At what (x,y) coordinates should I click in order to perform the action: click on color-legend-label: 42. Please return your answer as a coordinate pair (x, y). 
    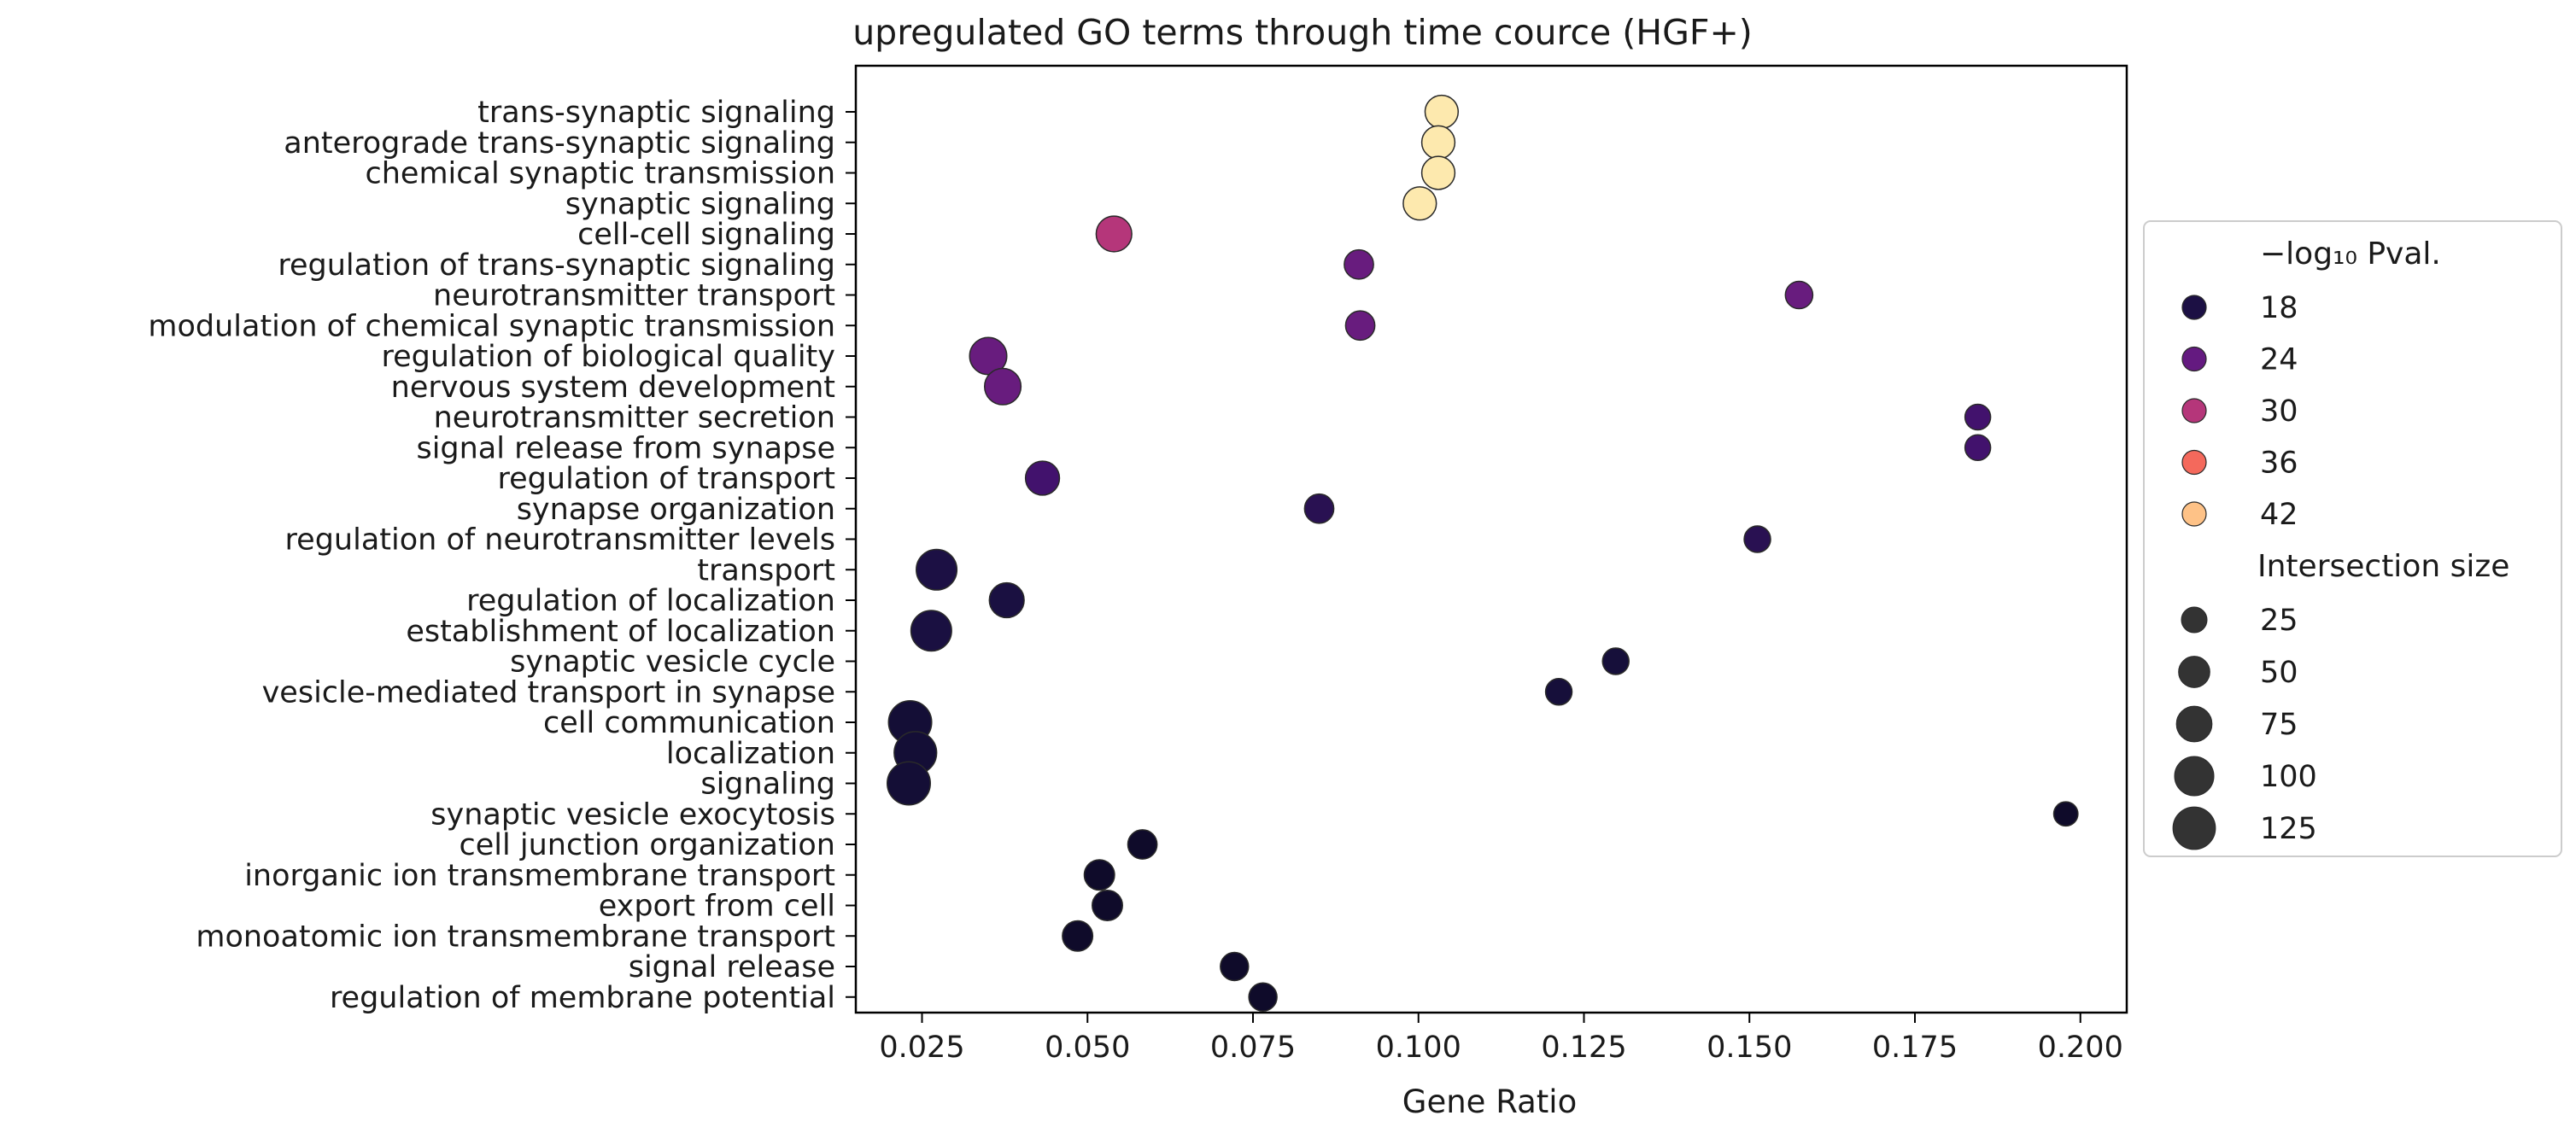
    Looking at the image, I should click on (2279, 515).